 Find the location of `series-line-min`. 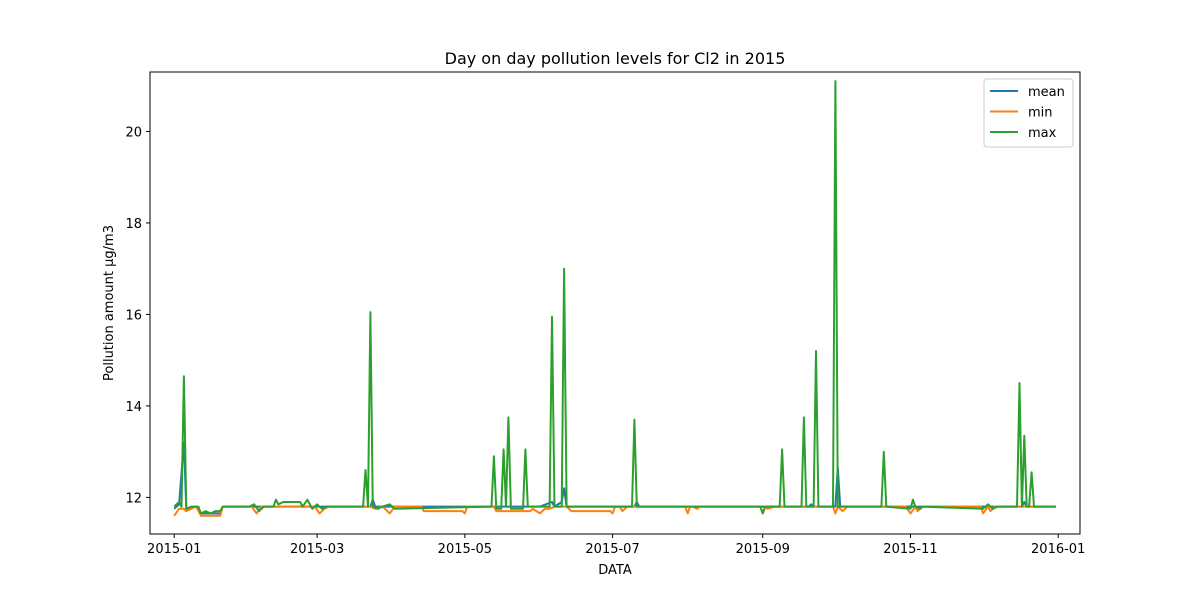

series-line-min is located at coordinates (614, 511).